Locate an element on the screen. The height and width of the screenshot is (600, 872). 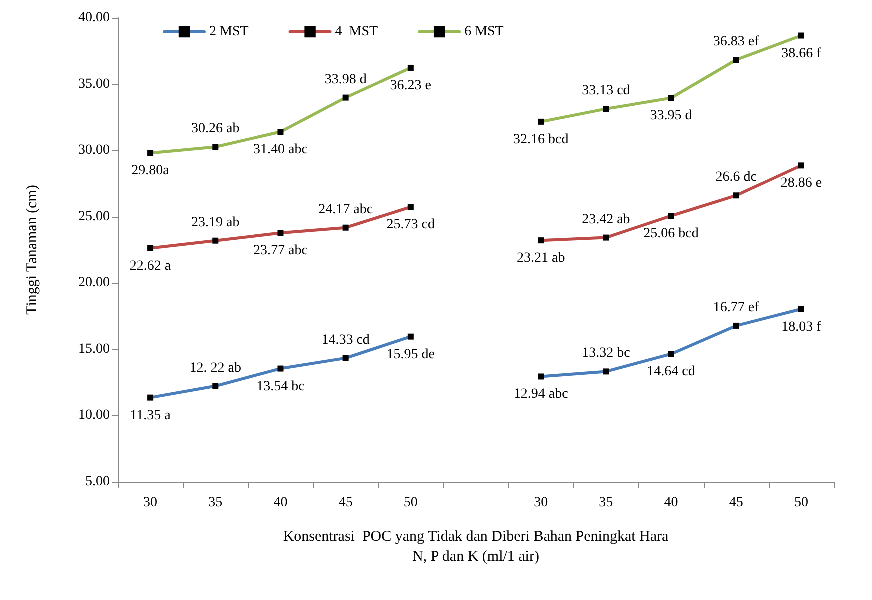
legend-label: 4 MST is located at coordinates (357, 32).